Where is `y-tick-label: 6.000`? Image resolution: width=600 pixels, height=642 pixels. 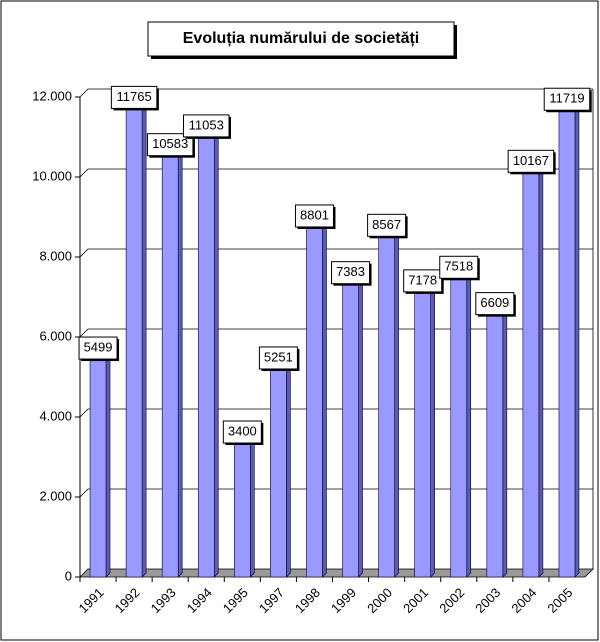 y-tick-label: 6.000 is located at coordinates (55, 335).